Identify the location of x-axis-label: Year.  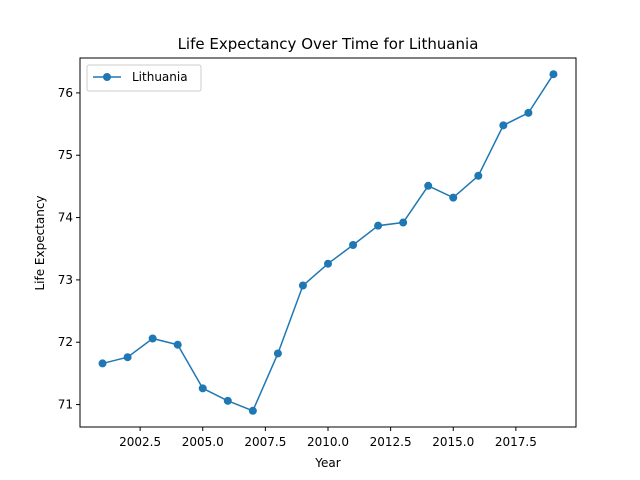
(327, 463).